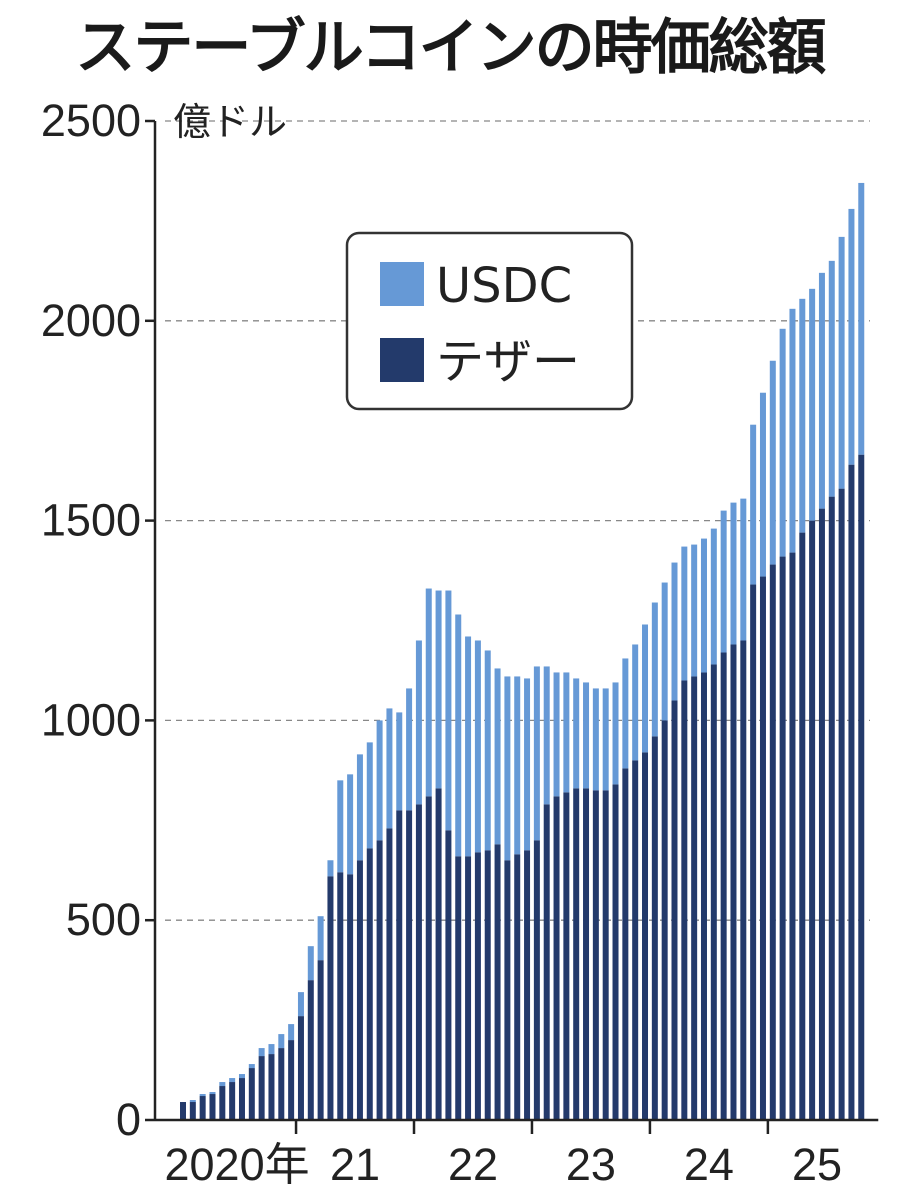 This screenshot has width=900, height=1200. Describe the element at coordinates (709, 1164) in the screenshot. I see `x-tick-label: 24` at that location.